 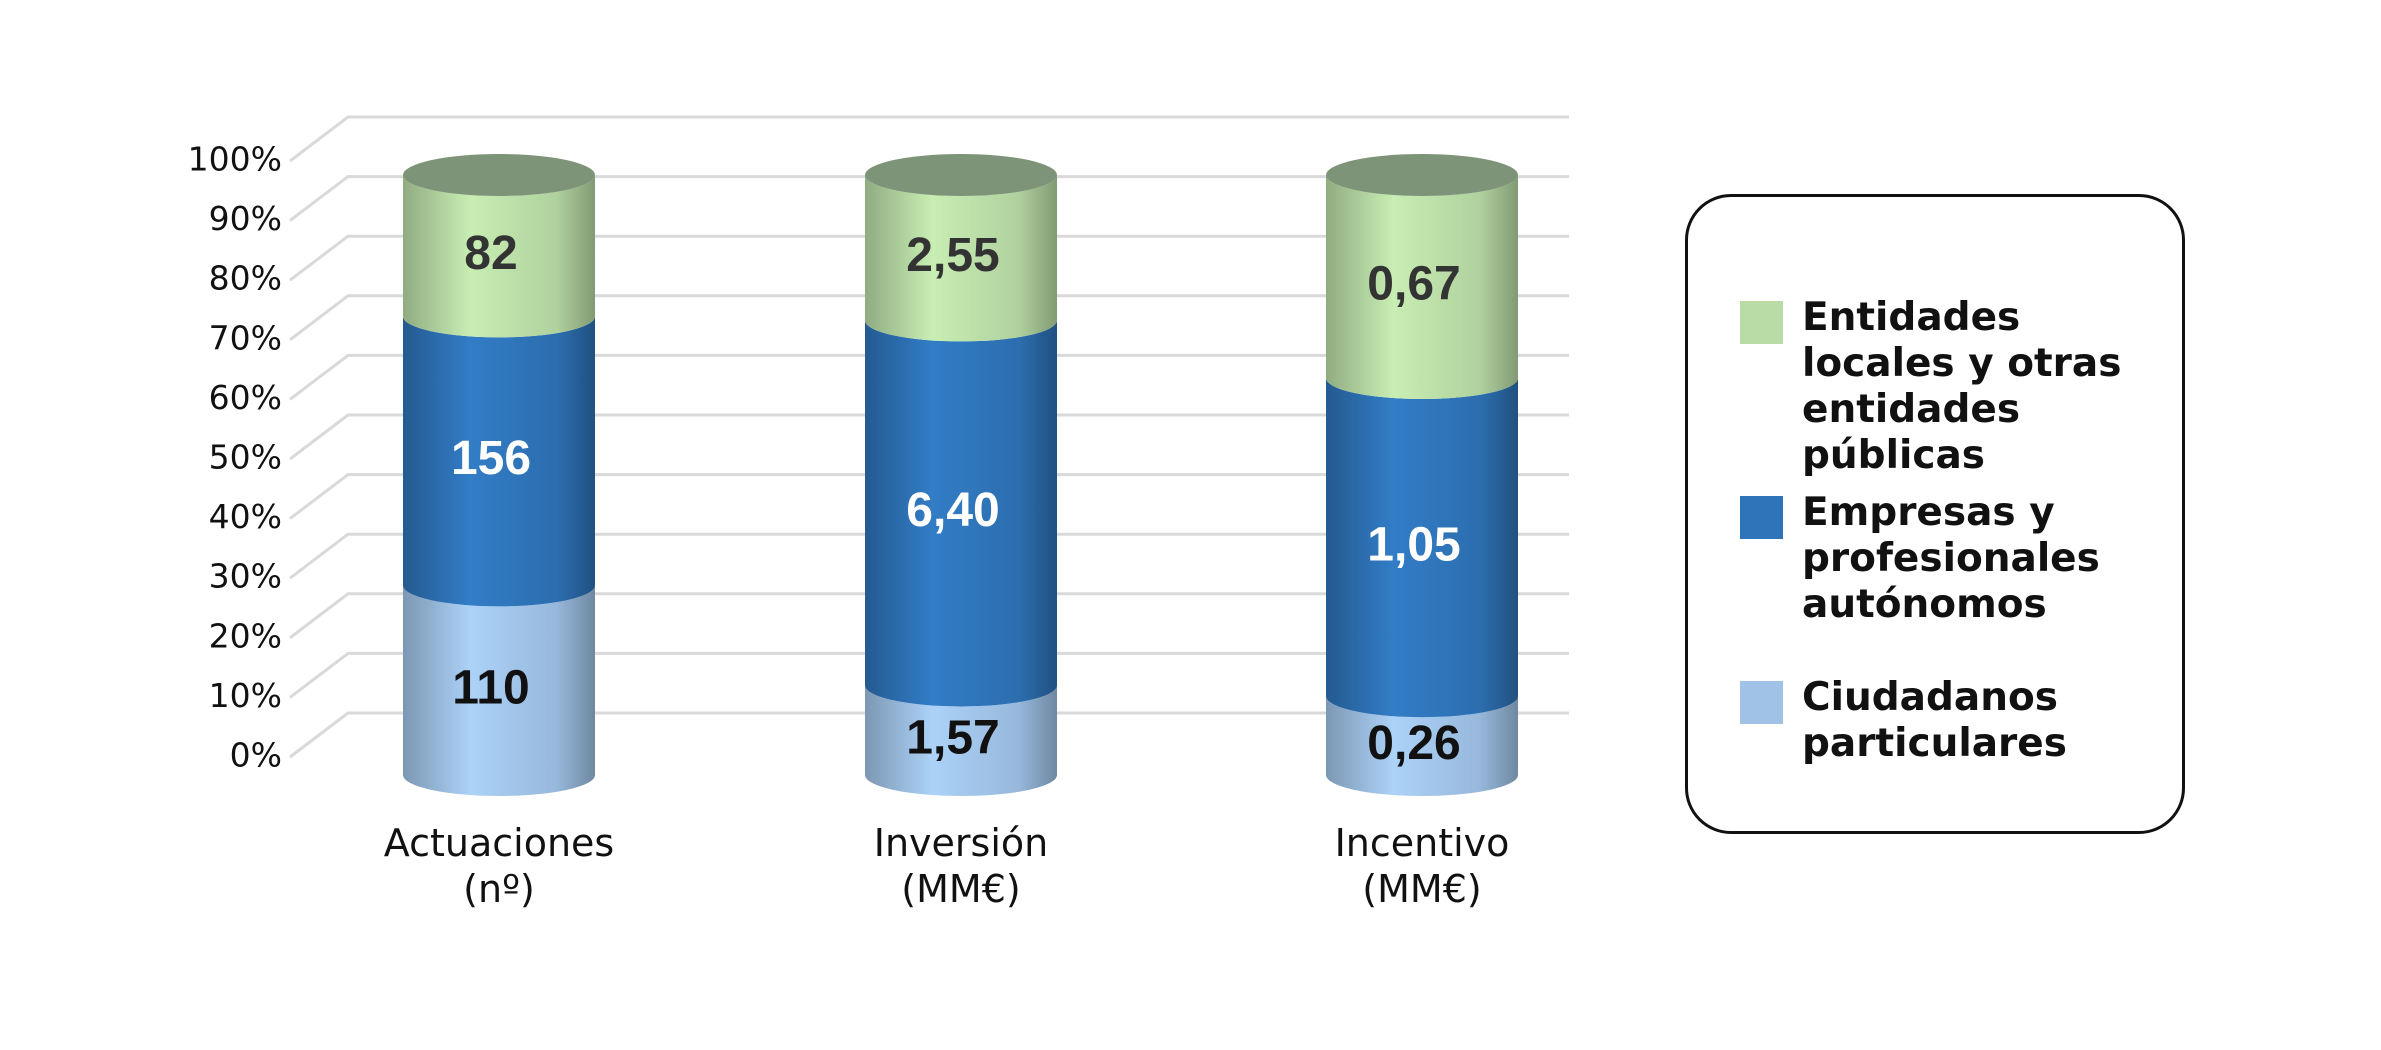 What do you see at coordinates (245, 457) in the screenshot?
I see `y-tick-label: 50%` at bounding box center [245, 457].